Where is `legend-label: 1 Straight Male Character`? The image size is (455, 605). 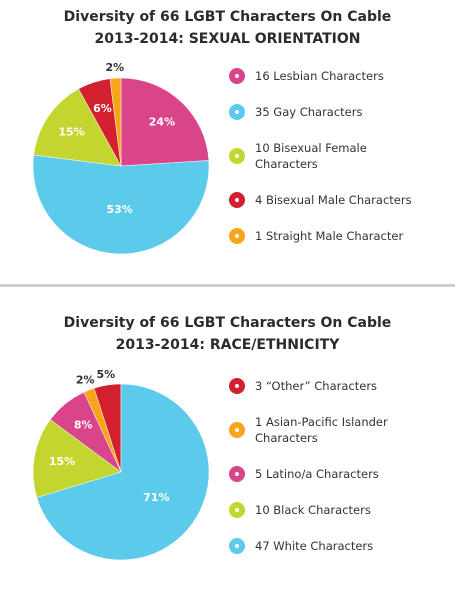
legend-label: 1 Straight Male Character is located at coordinates (329, 236).